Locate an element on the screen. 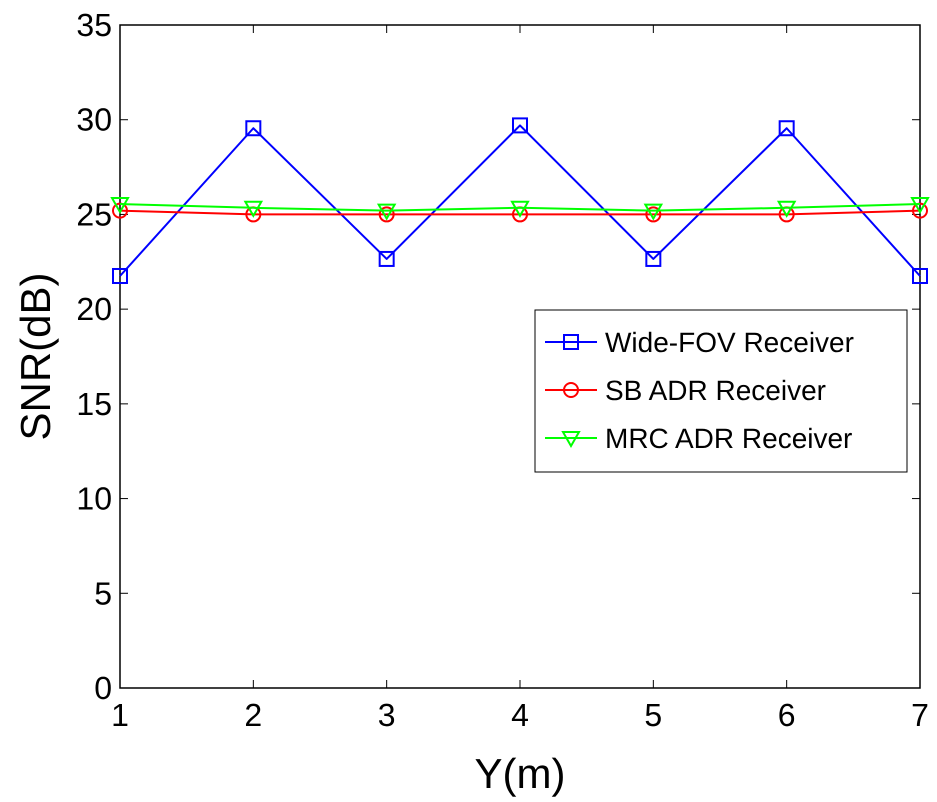  y-tick-label: 25 is located at coordinates (94, 214).